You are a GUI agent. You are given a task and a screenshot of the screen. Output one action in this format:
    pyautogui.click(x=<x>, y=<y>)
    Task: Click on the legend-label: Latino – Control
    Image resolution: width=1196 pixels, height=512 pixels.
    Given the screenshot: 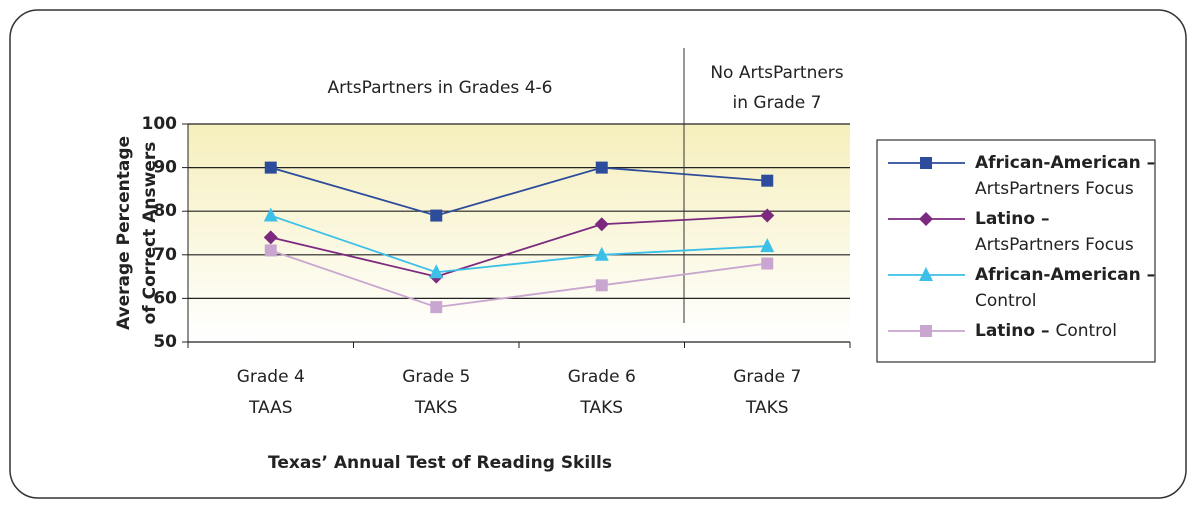 What is the action you would take?
    pyautogui.click(x=1046, y=331)
    